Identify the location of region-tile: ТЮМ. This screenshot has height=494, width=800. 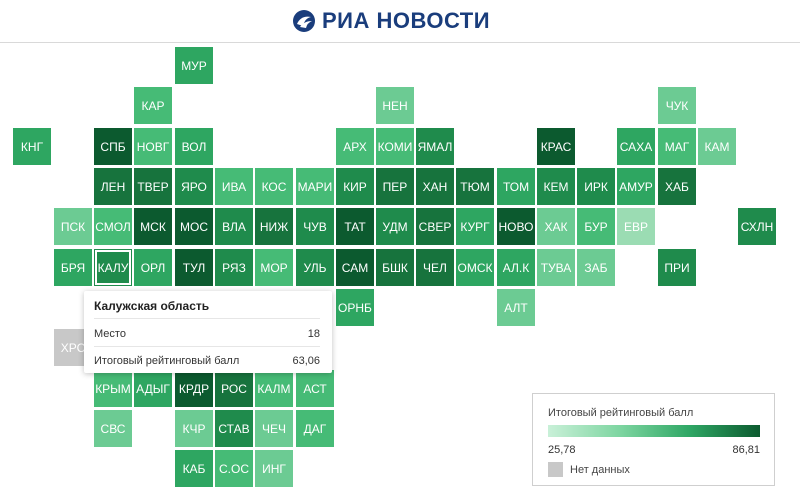
(475, 186).